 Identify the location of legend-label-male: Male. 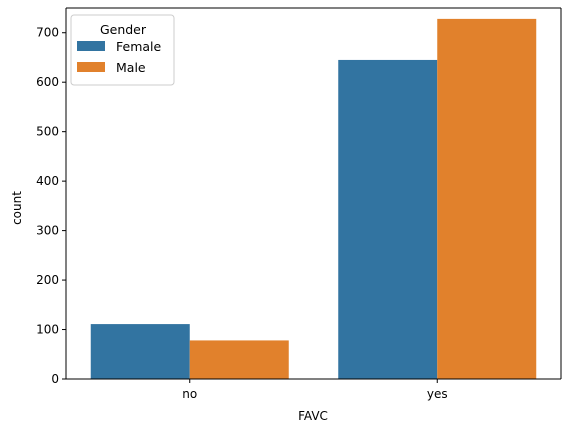
(131, 67).